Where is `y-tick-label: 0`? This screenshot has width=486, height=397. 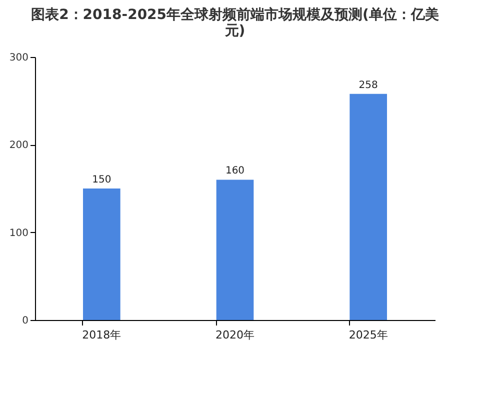
y-tick-label: 0 is located at coordinates (25, 321).